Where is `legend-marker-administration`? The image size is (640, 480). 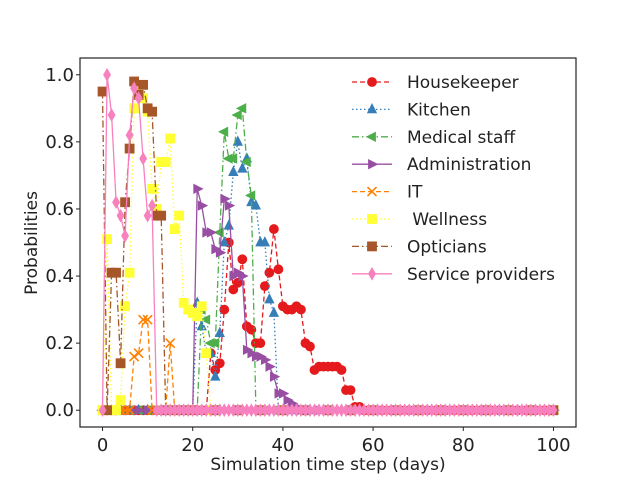 legend-marker-administration is located at coordinates (373, 164).